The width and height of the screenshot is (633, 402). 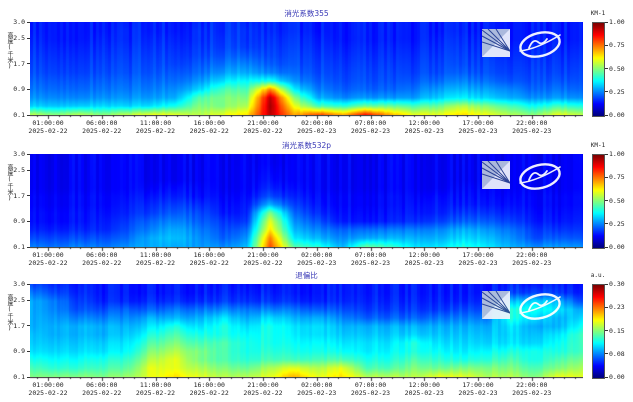 What do you see at coordinates (263, 259) in the screenshot?
I see `x-tick-label: 21:00:00 2025-02-22` at bounding box center [263, 259].